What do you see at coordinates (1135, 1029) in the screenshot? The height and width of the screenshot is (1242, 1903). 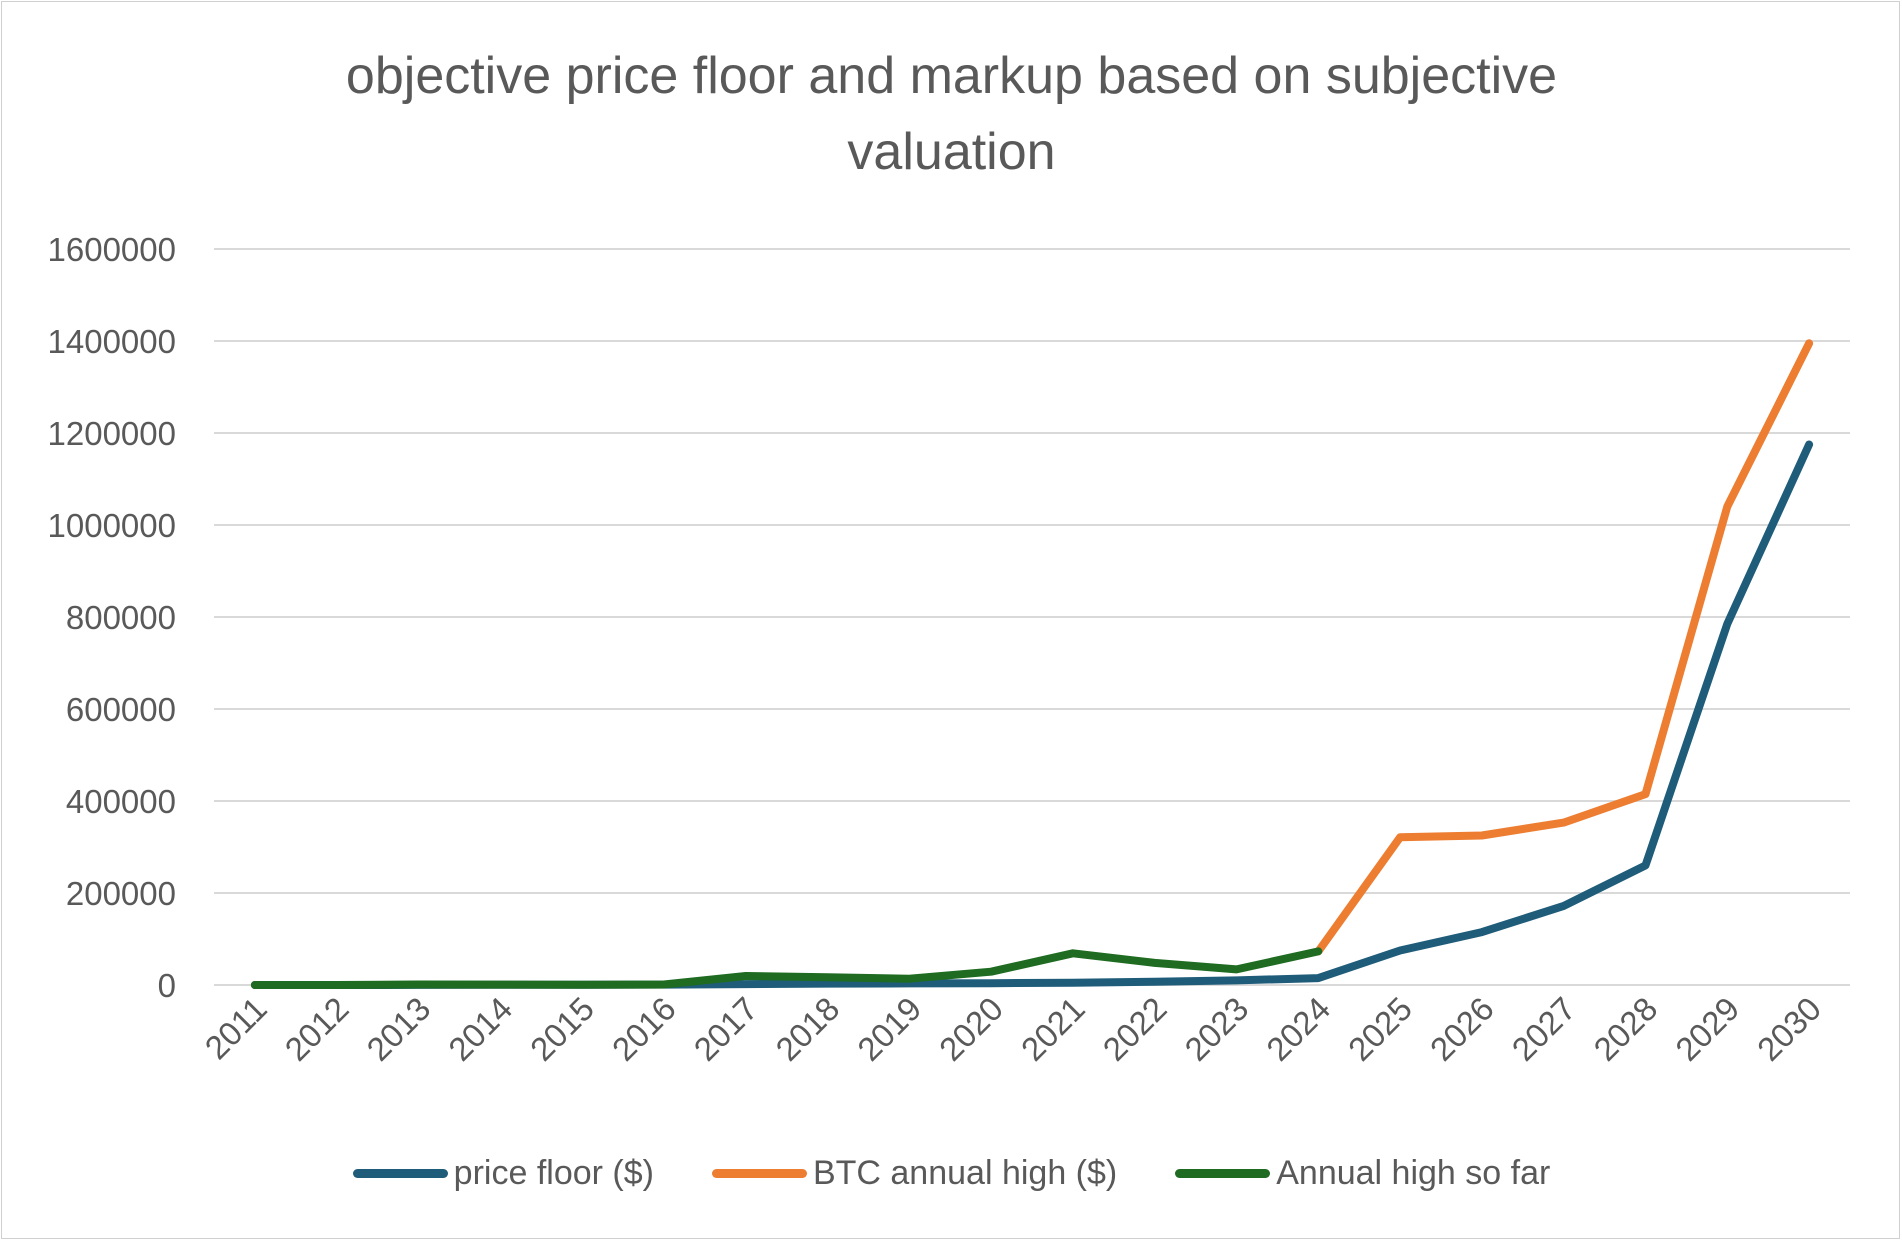 I see `x-tick-label: 2022` at bounding box center [1135, 1029].